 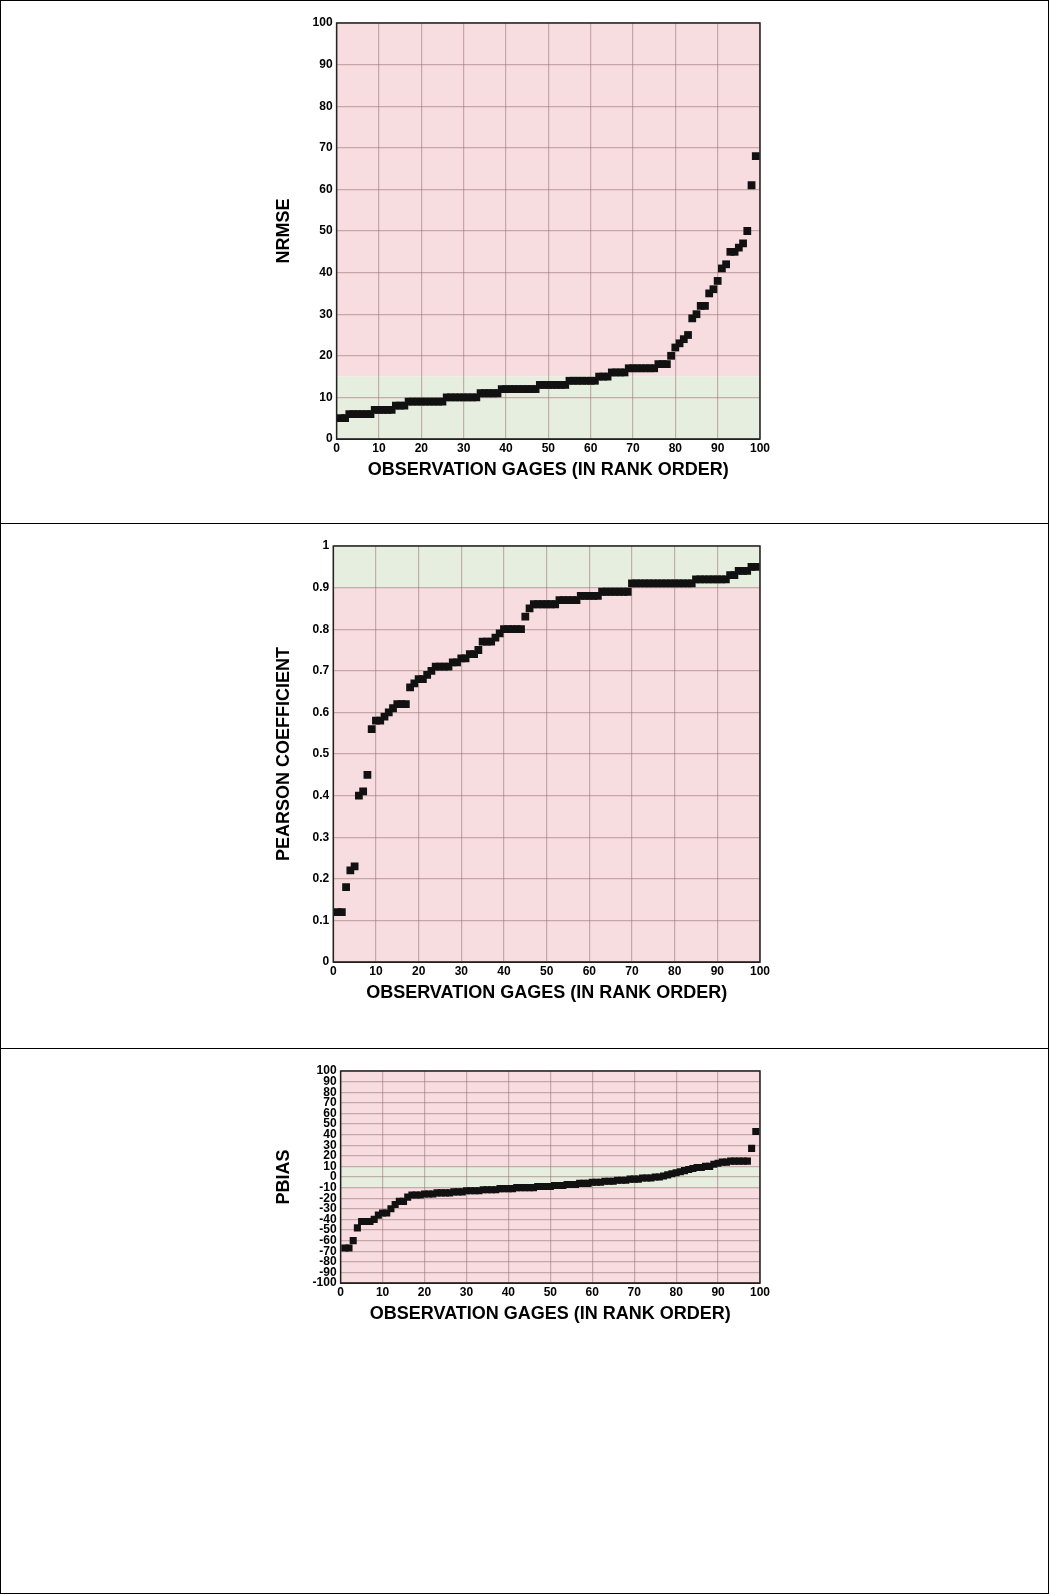 What do you see at coordinates (324, 1282) in the screenshot?
I see `y-tick-label: -100` at bounding box center [324, 1282].